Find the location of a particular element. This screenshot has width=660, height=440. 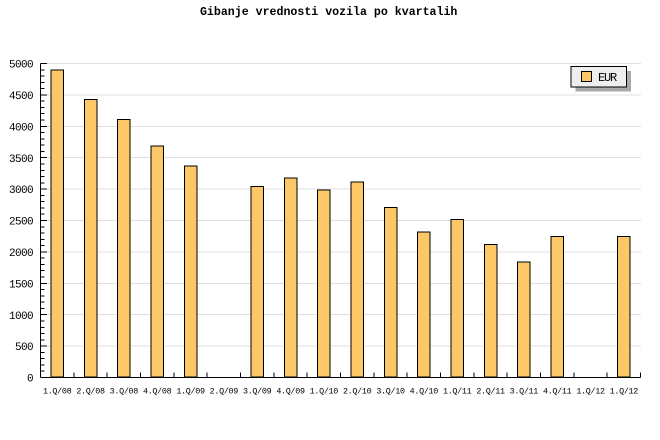

svg-text: 1.Q/08 is located at coordinates (57, 392).